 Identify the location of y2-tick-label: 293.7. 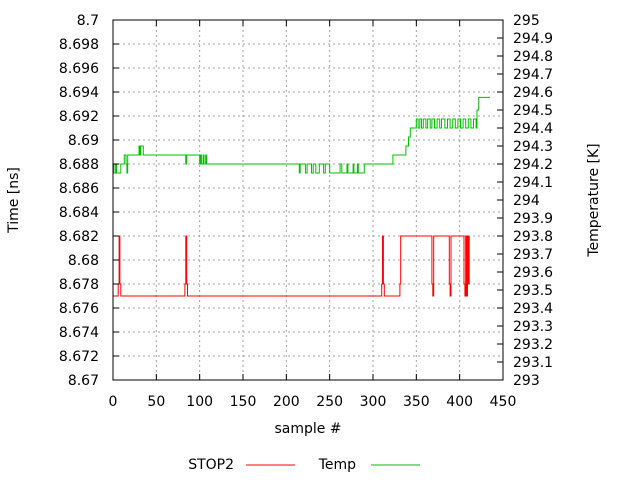
(533, 255).